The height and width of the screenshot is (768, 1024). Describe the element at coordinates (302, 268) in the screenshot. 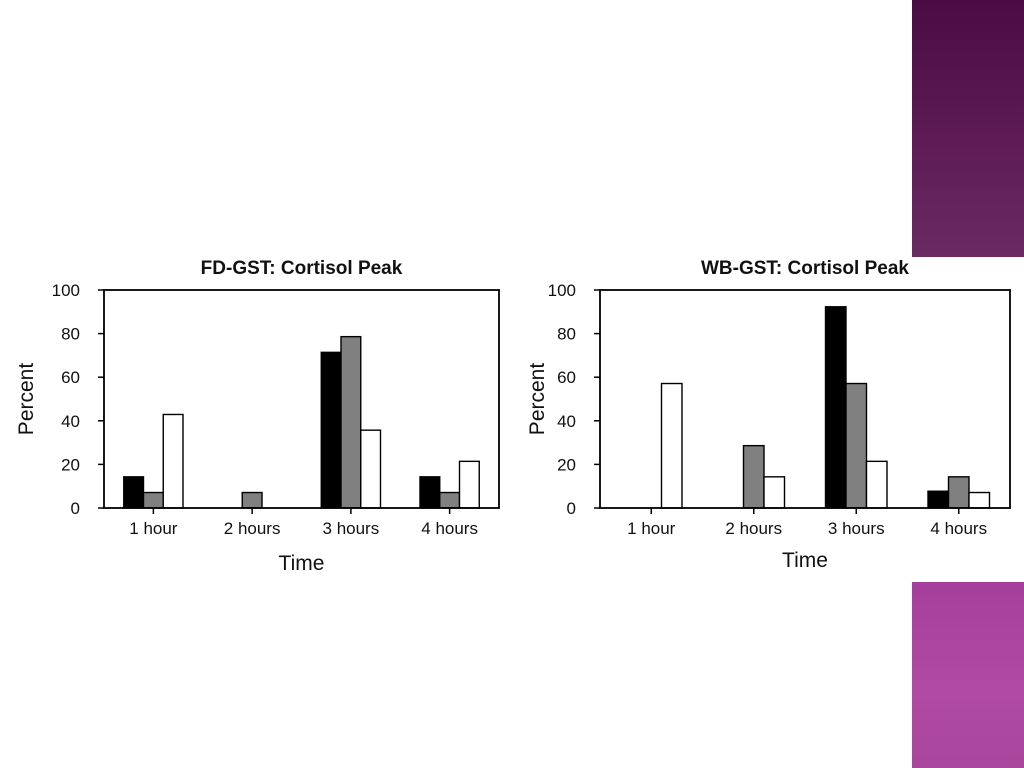

I see `chart-title: FD-GST: Cortisol Peak` at that location.